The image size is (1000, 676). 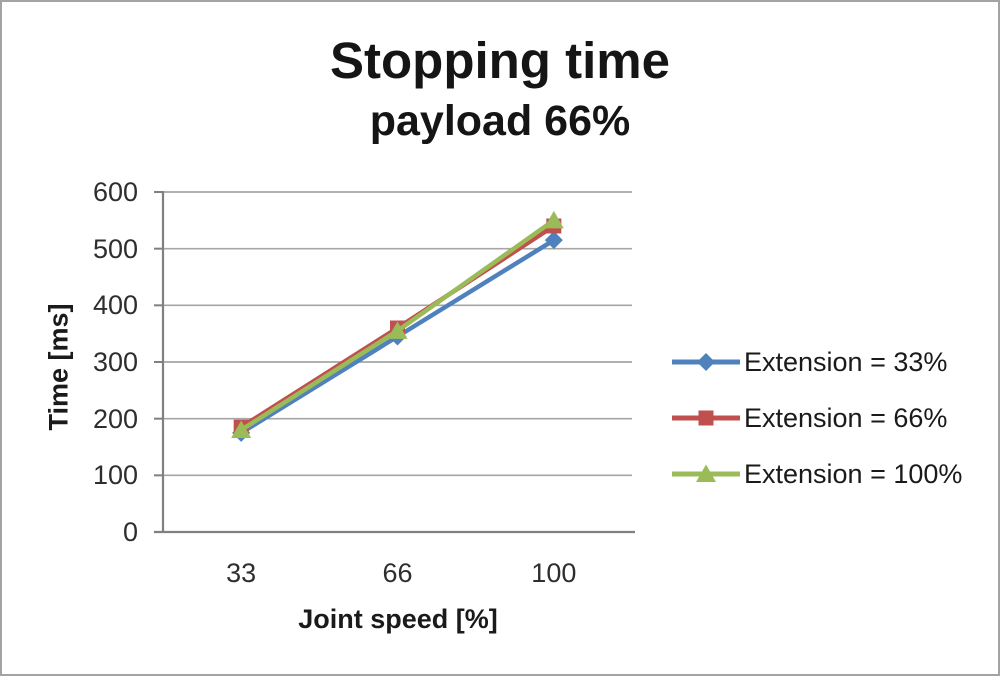 I want to click on legend-label: Extension = 33%, so click(x=846, y=361).